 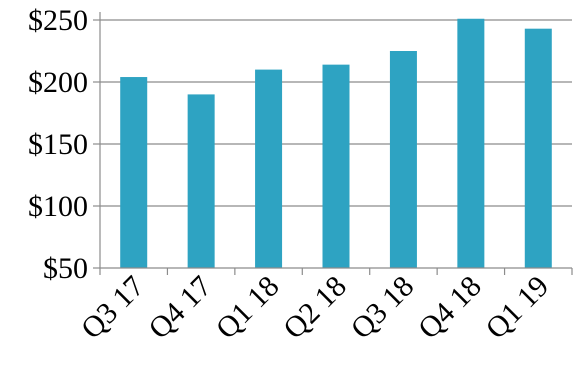 What do you see at coordinates (315, 308) in the screenshot?
I see `x-tick-label: Q2 18` at bounding box center [315, 308].